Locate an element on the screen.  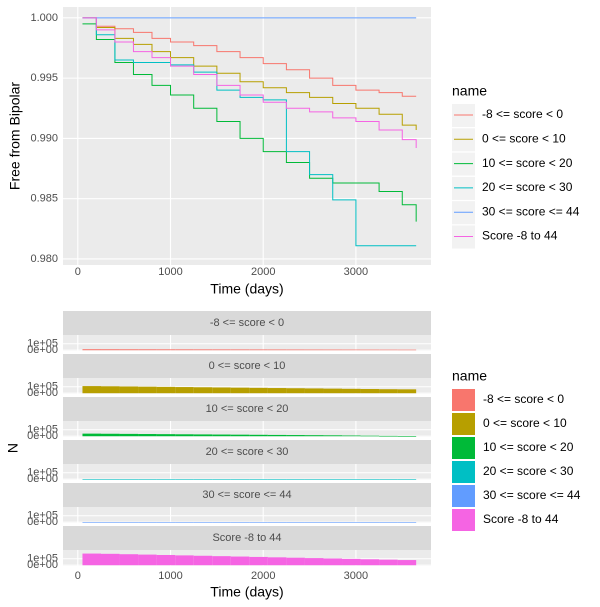
x-tick-label: 1000 is located at coordinates (170, 576).